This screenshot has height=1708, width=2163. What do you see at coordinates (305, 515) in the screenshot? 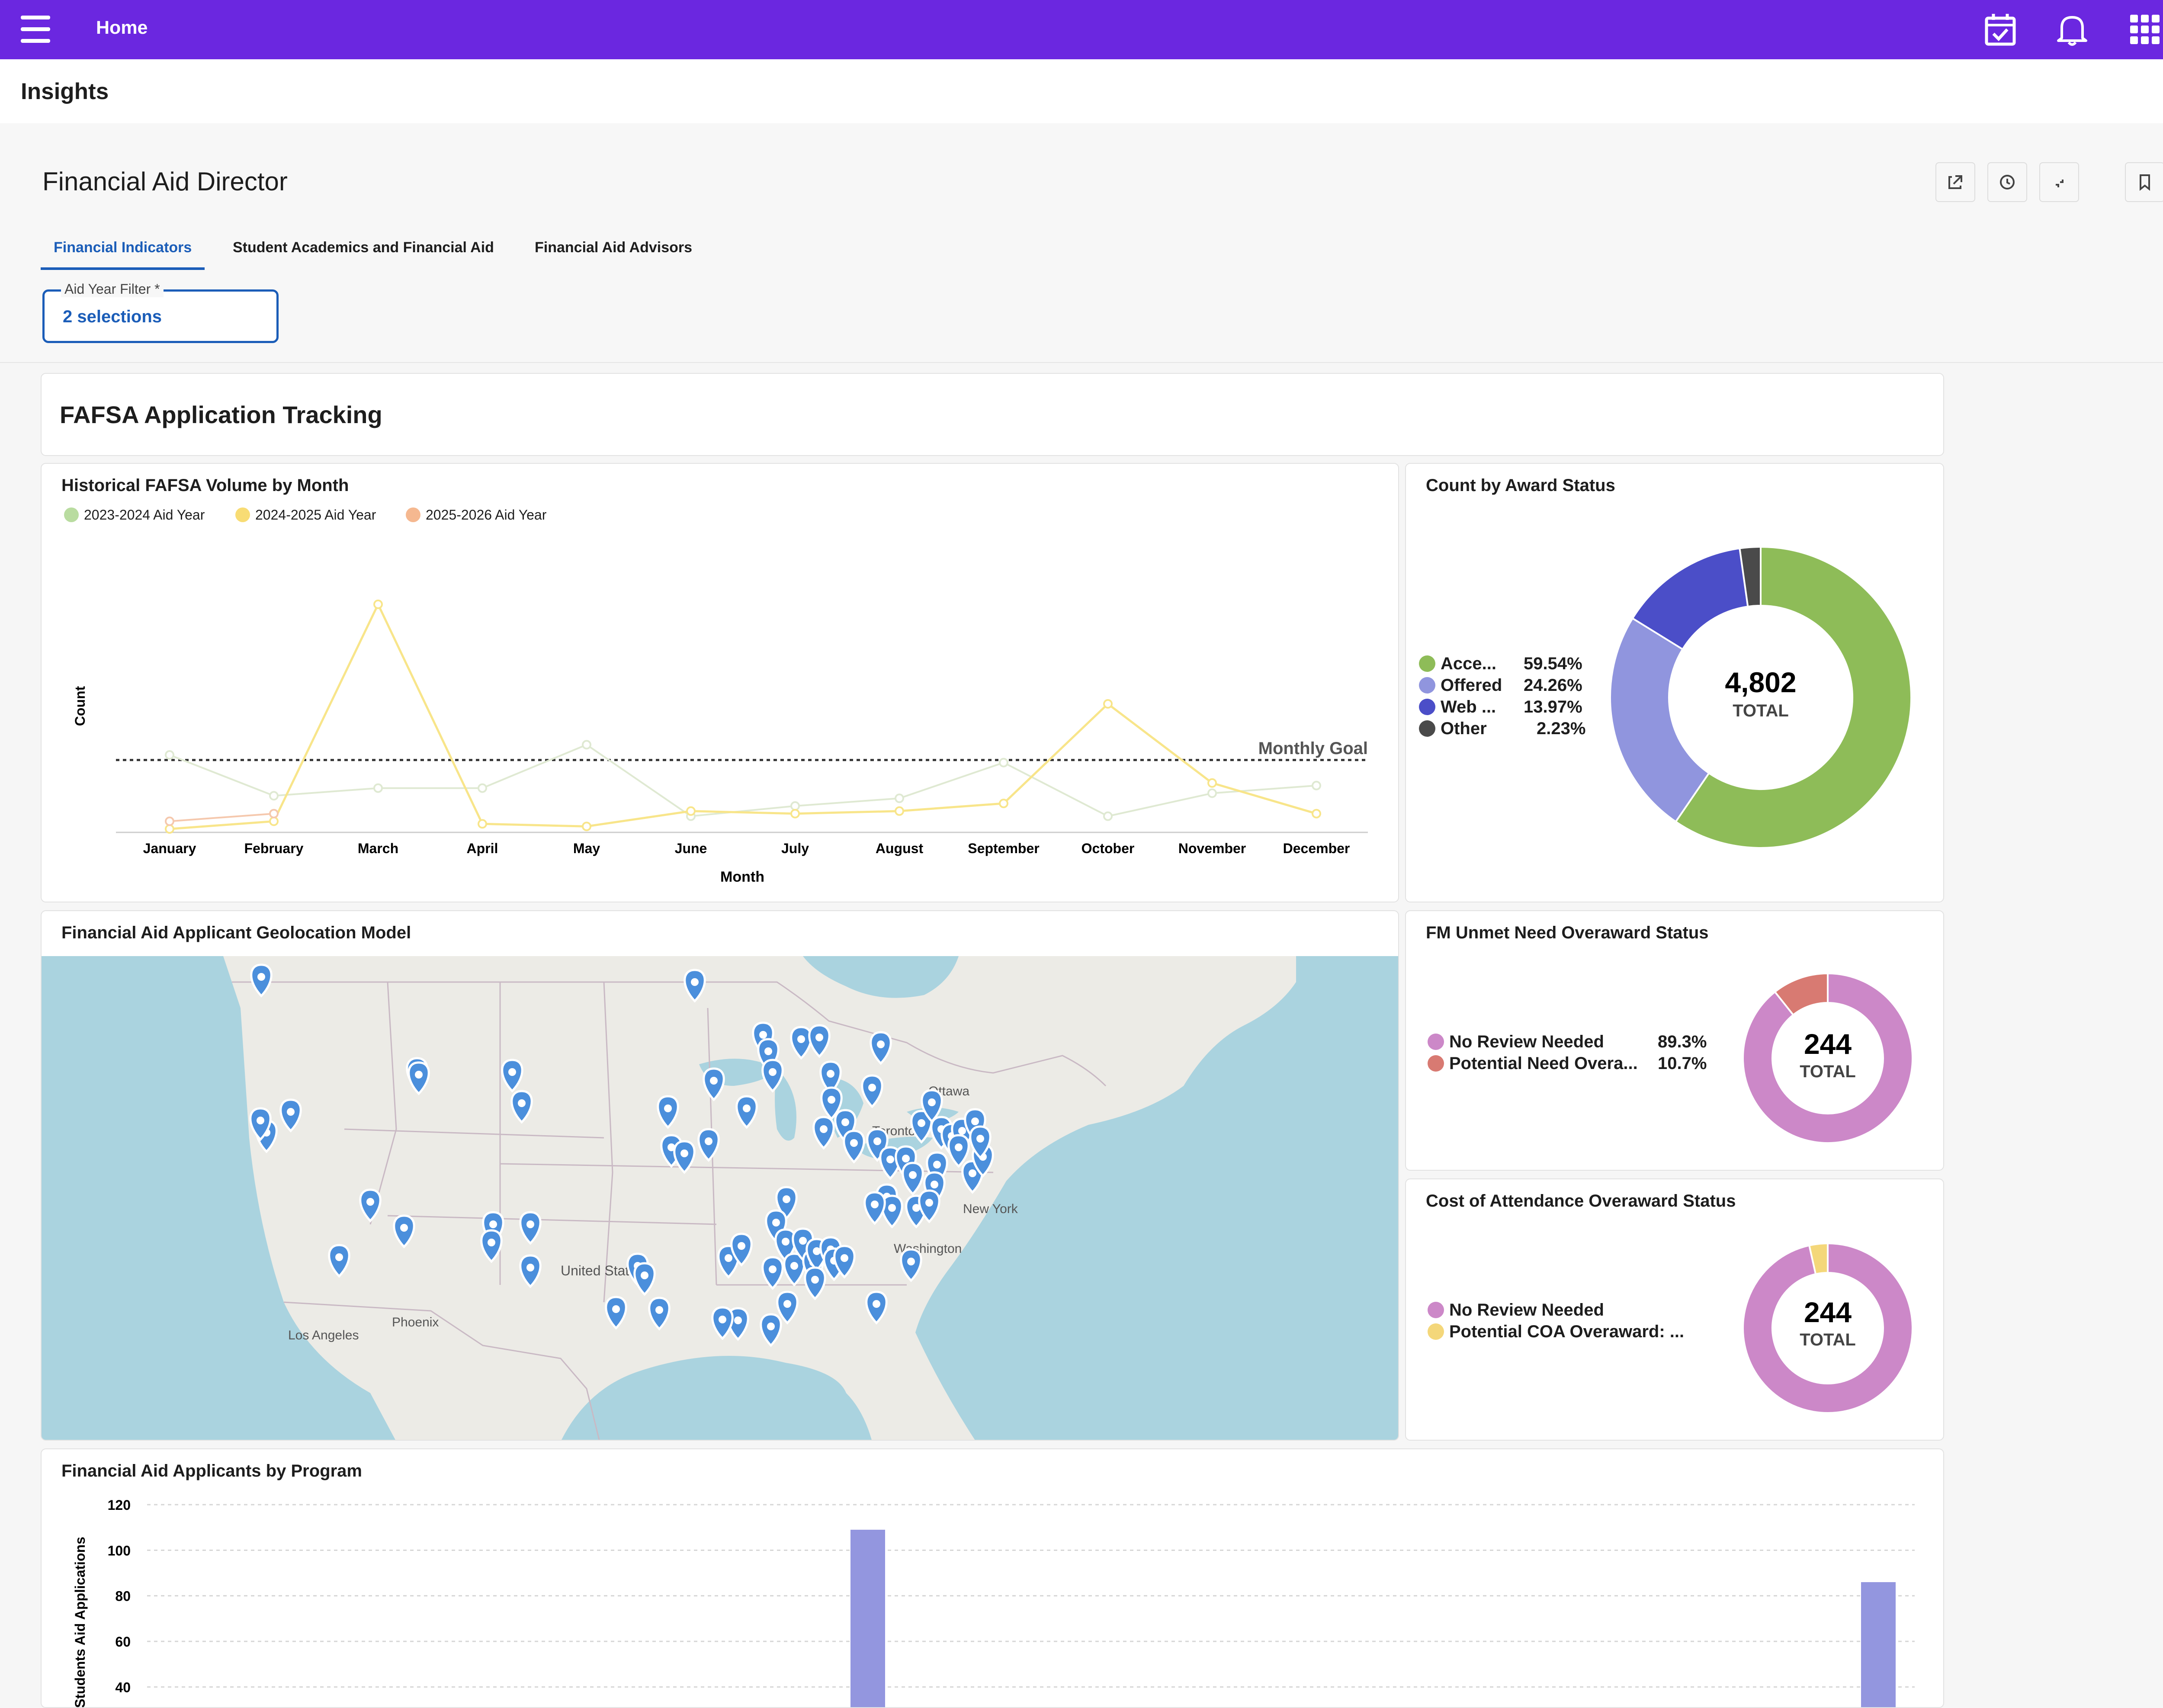
I see `legend-item-2024: 2024-2025 Aid Year` at bounding box center [305, 515].